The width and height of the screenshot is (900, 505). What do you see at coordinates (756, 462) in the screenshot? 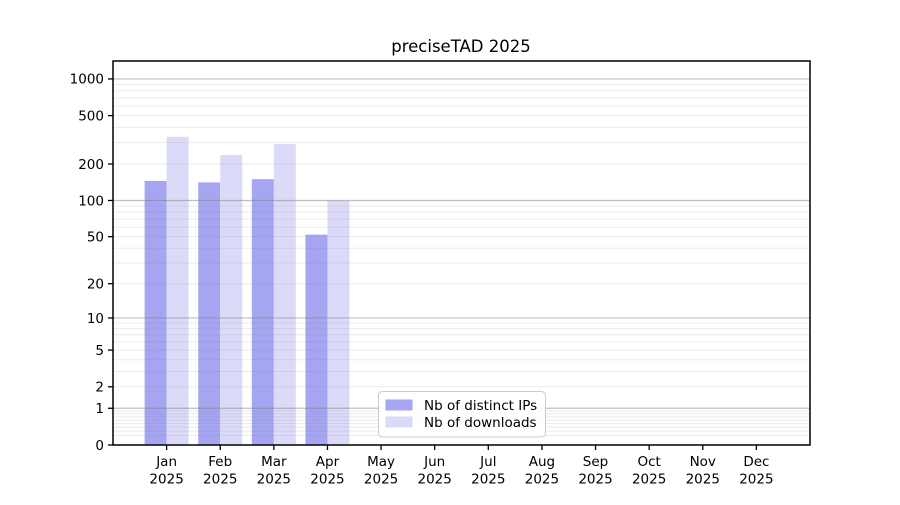
I see `x-tick-label-month: Dec` at bounding box center [756, 462].